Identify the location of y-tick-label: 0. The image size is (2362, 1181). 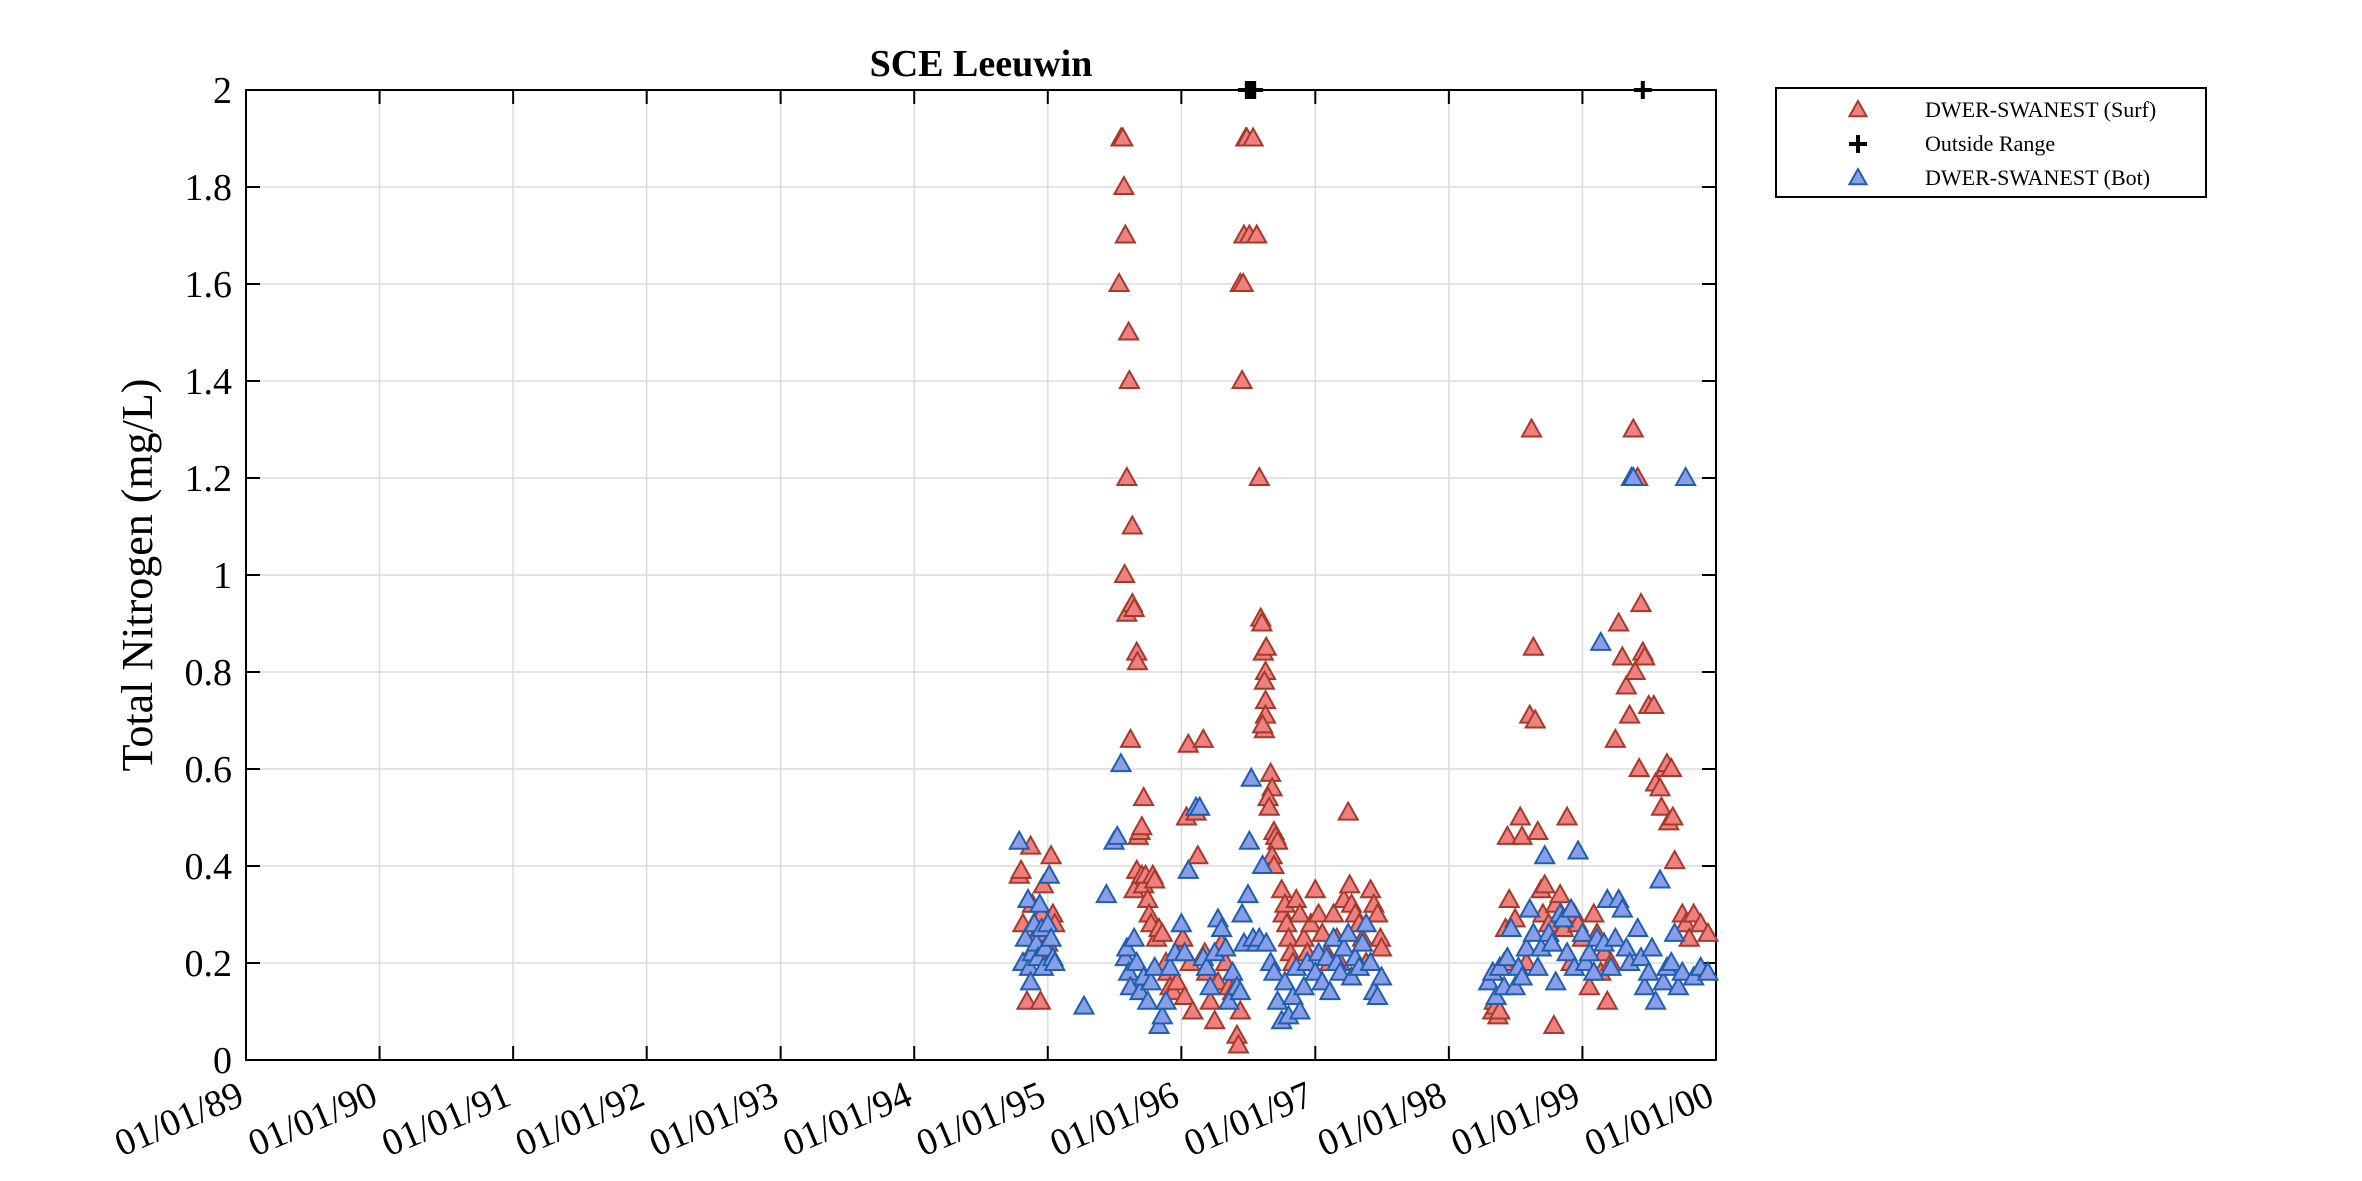
(222, 1061).